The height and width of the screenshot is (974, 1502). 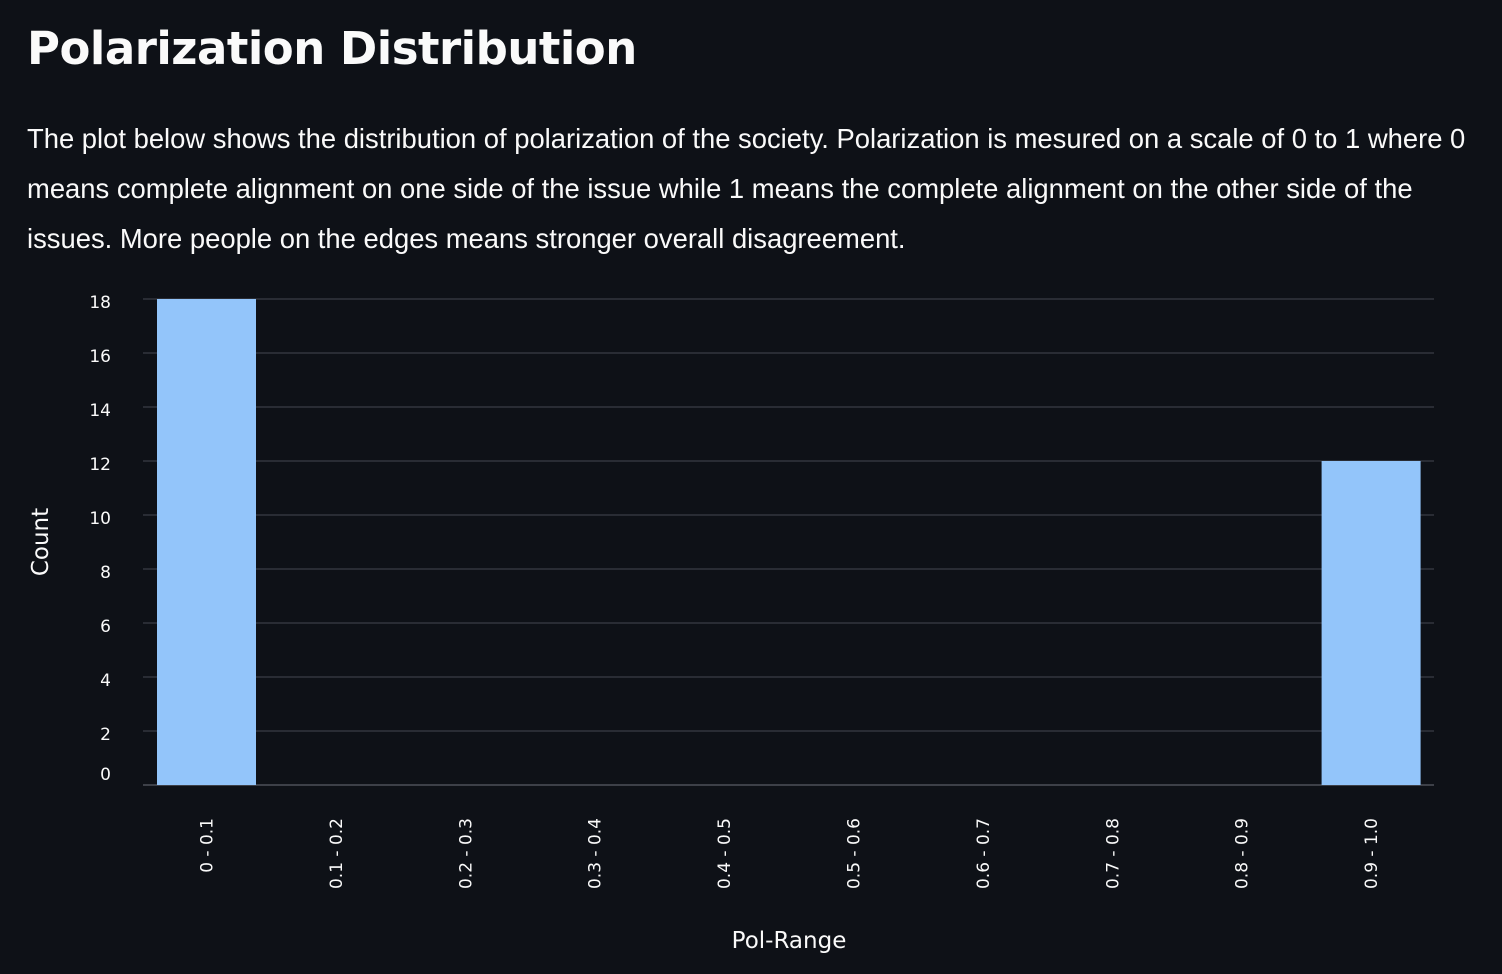 What do you see at coordinates (1243, 853) in the screenshot?
I see `x-tick-label: 0.8 - 0.9` at bounding box center [1243, 853].